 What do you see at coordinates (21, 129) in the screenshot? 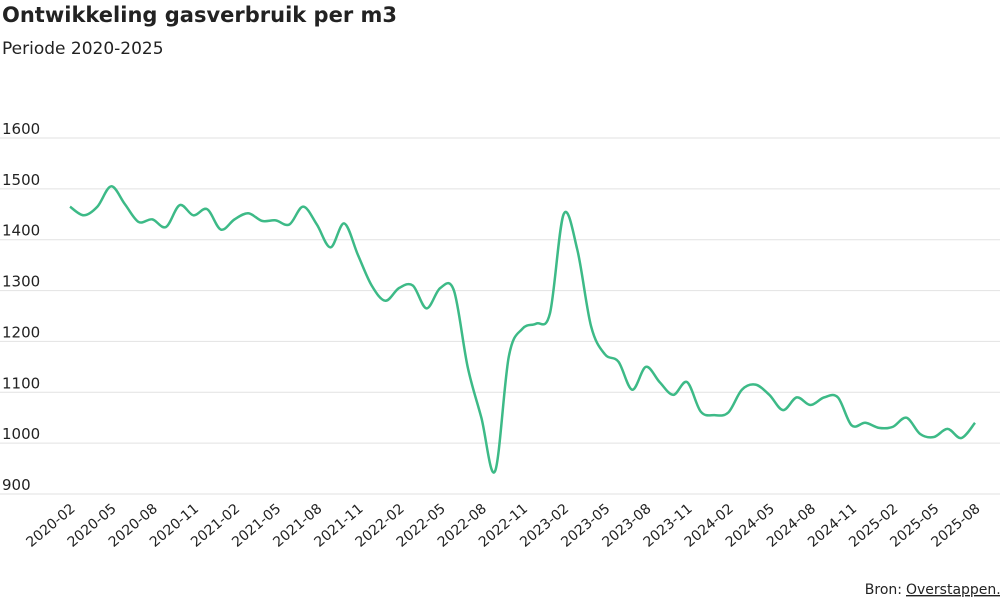
I see `y-tick-label: 1600` at bounding box center [21, 129].